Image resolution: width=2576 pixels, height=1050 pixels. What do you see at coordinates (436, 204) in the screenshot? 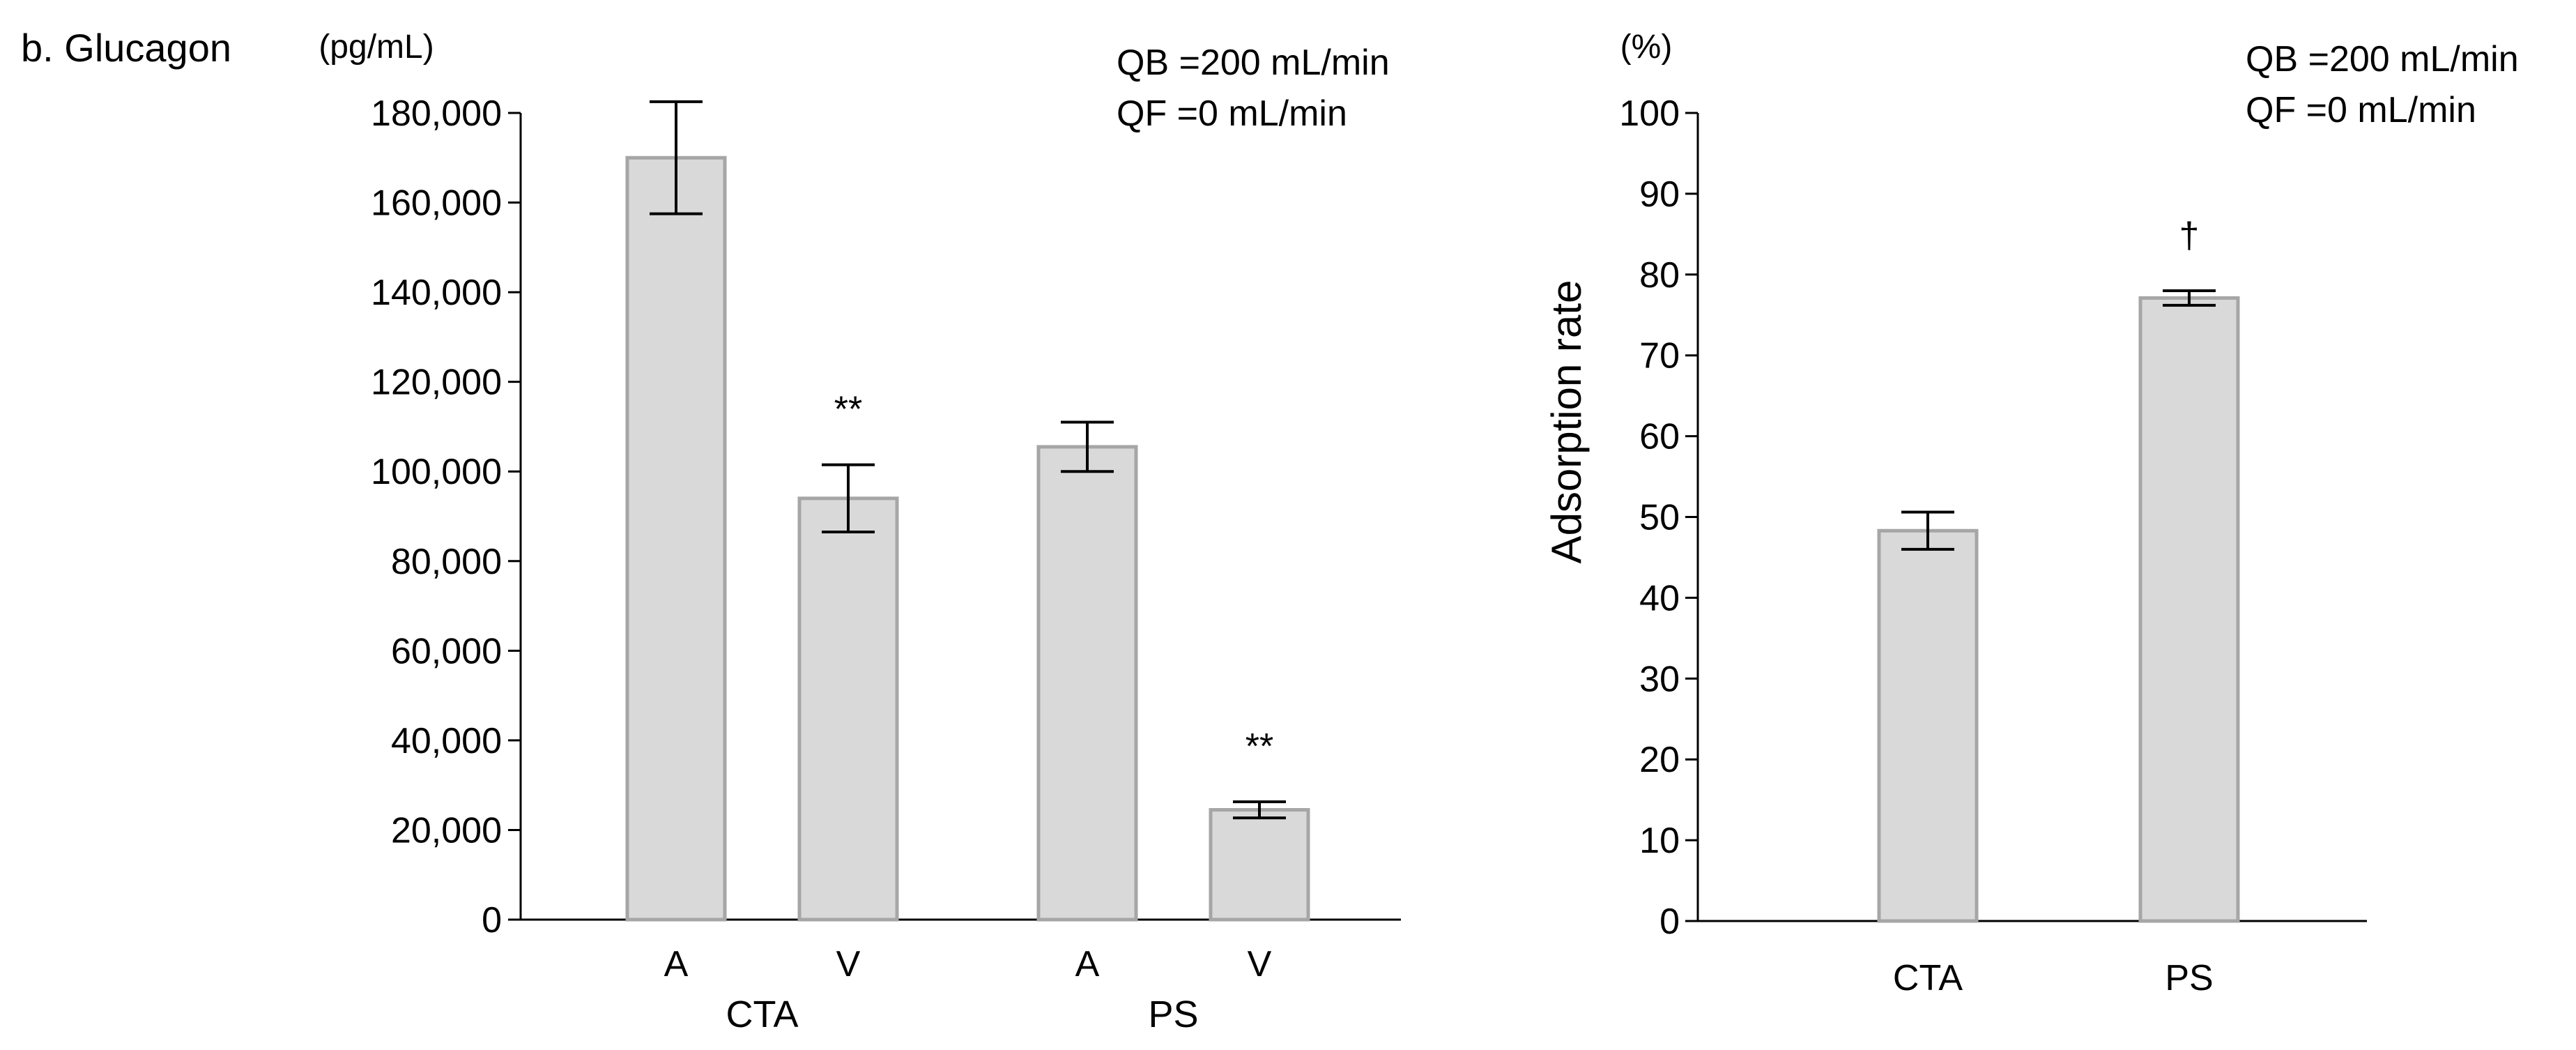
I see `y-tick-label: 160,000` at bounding box center [436, 204].